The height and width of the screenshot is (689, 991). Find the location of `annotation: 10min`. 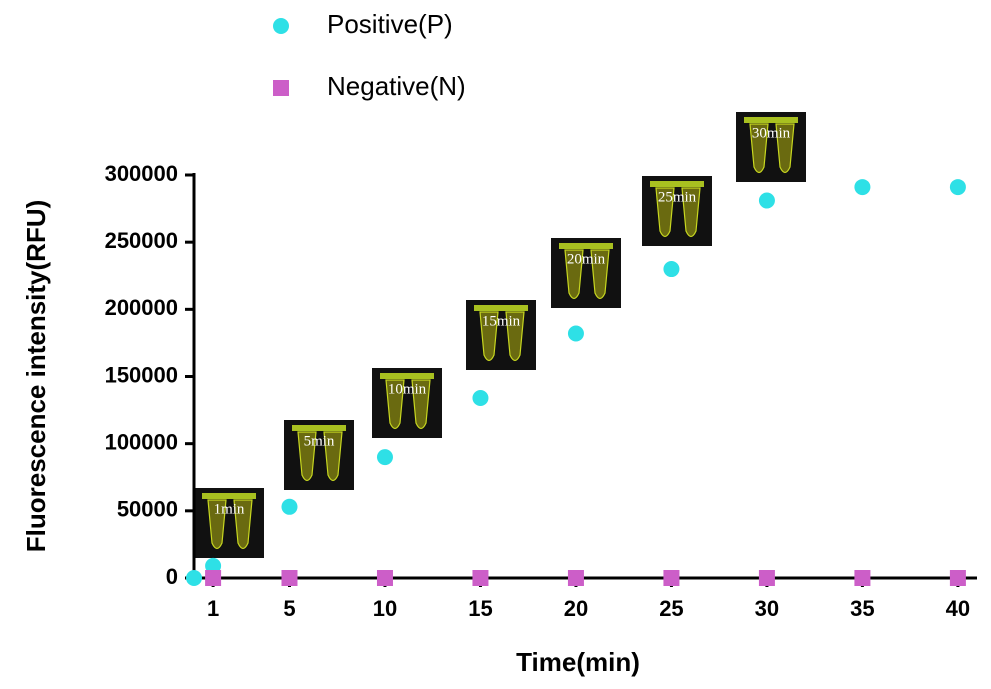

annotation: 10min is located at coordinates (407, 389).